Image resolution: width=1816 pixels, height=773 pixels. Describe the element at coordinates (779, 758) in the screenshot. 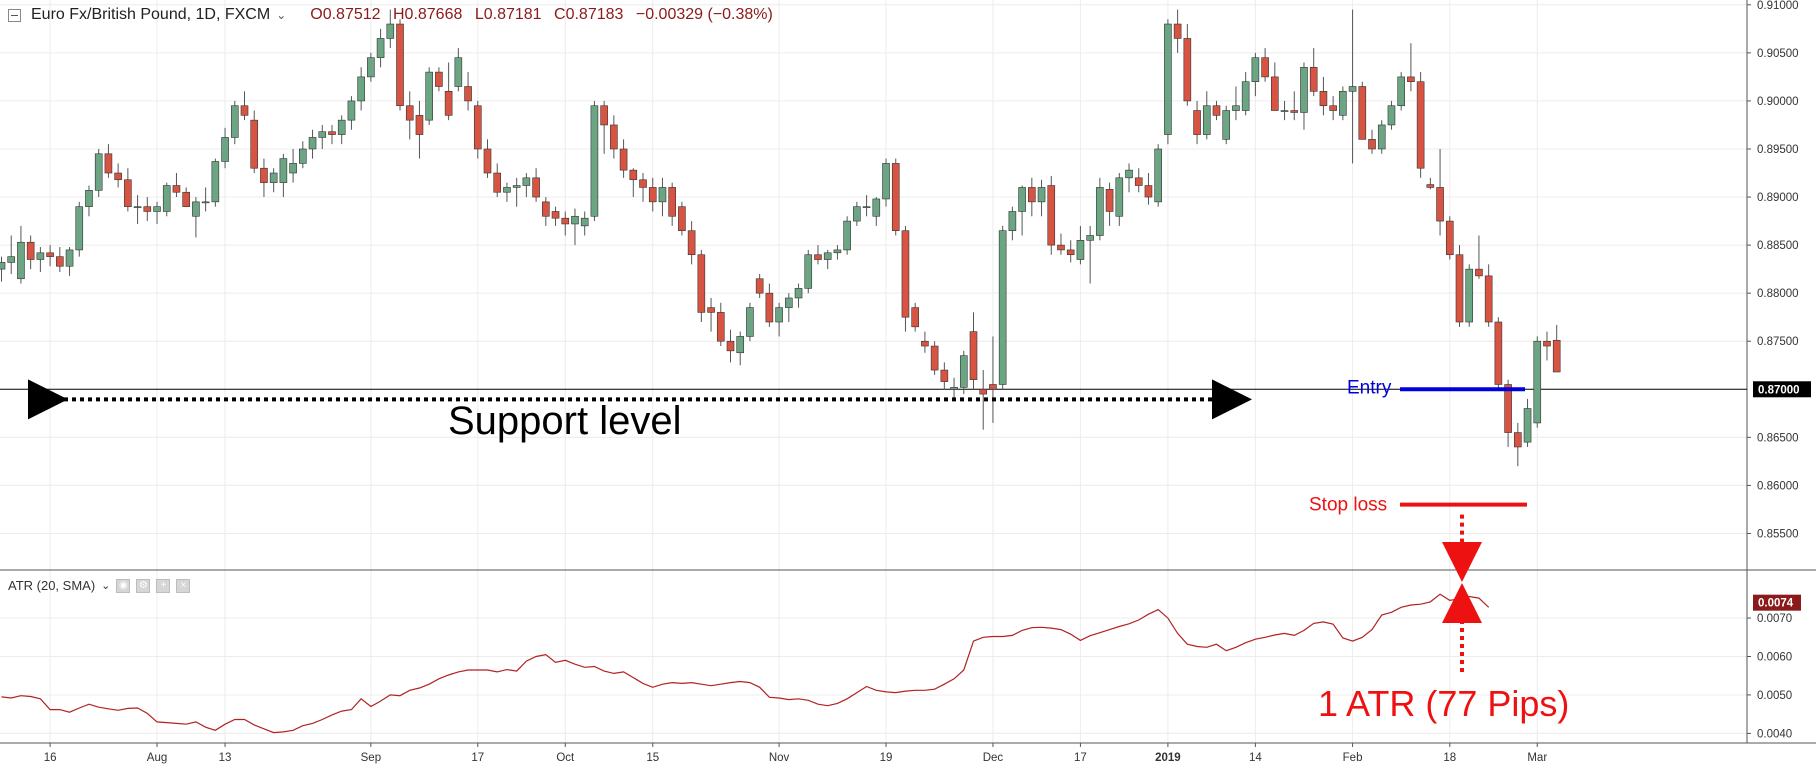

I see `time-tick-label: Nov` at that location.